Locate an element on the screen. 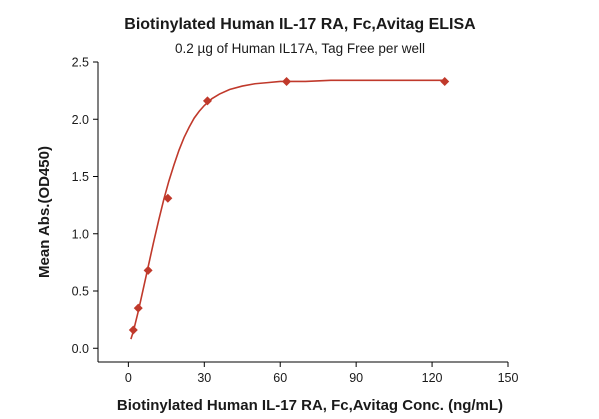 This screenshot has width=599, height=419. x-tick-label: 30 is located at coordinates (204, 378).